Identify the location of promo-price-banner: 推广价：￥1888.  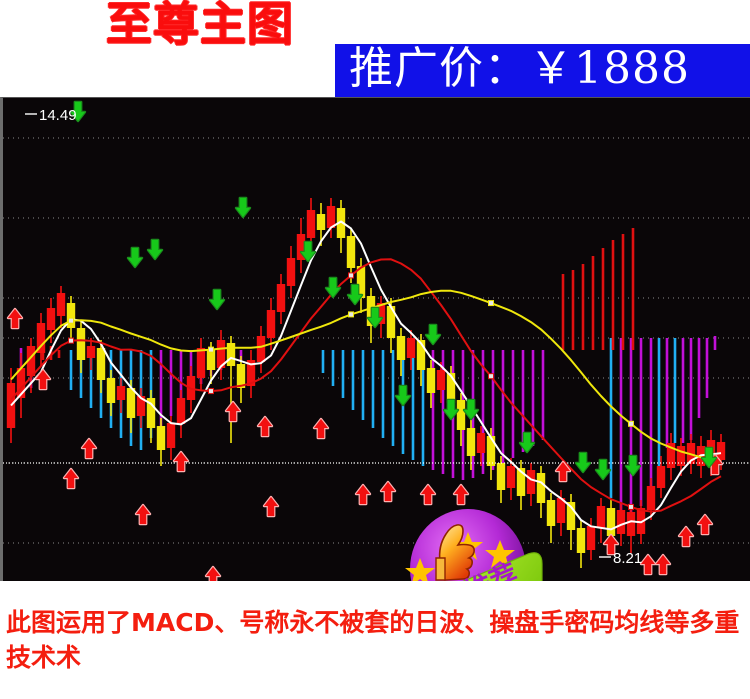
(542, 70).